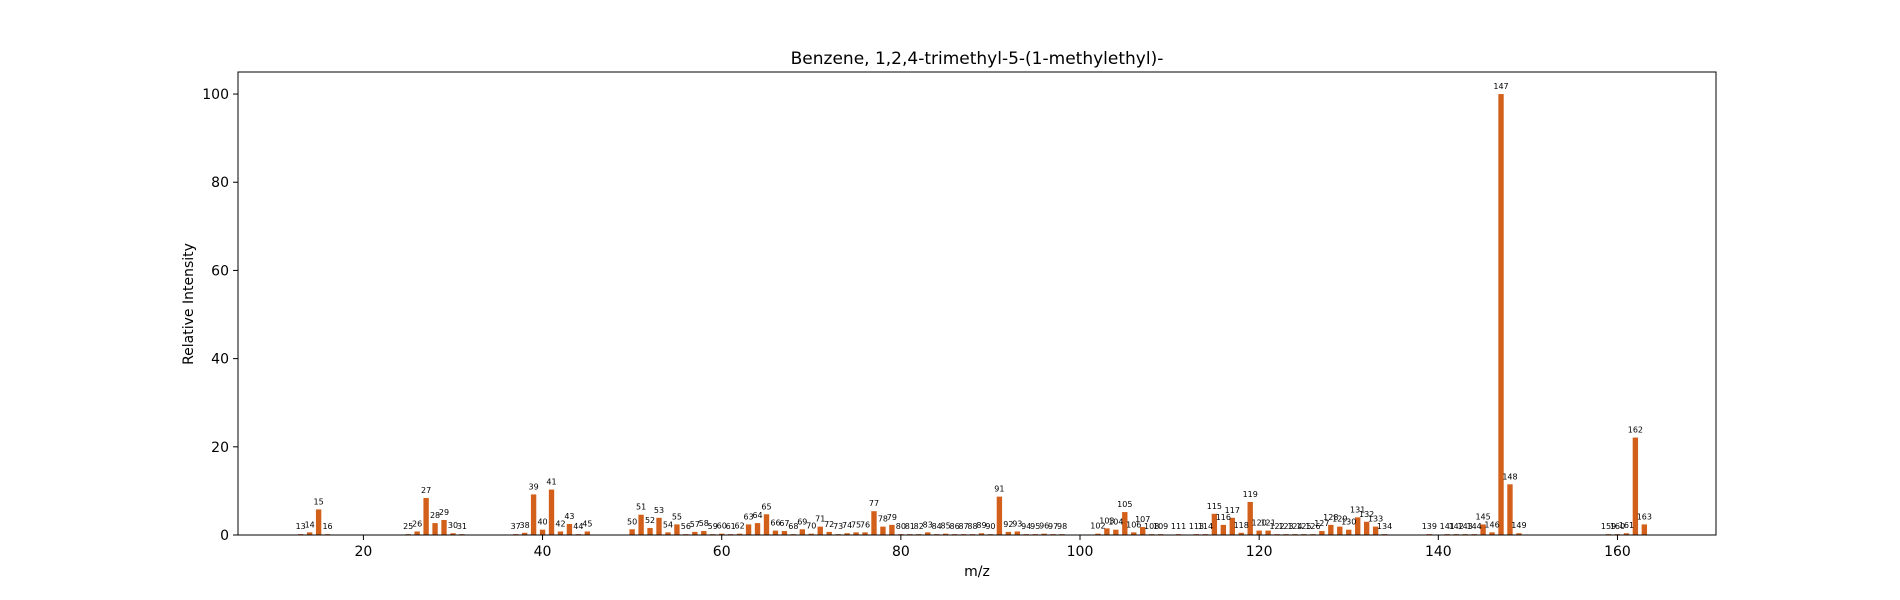  Describe the element at coordinates (1617, 552) in the screenshot. I see `x-tick-label: 160` at that location.